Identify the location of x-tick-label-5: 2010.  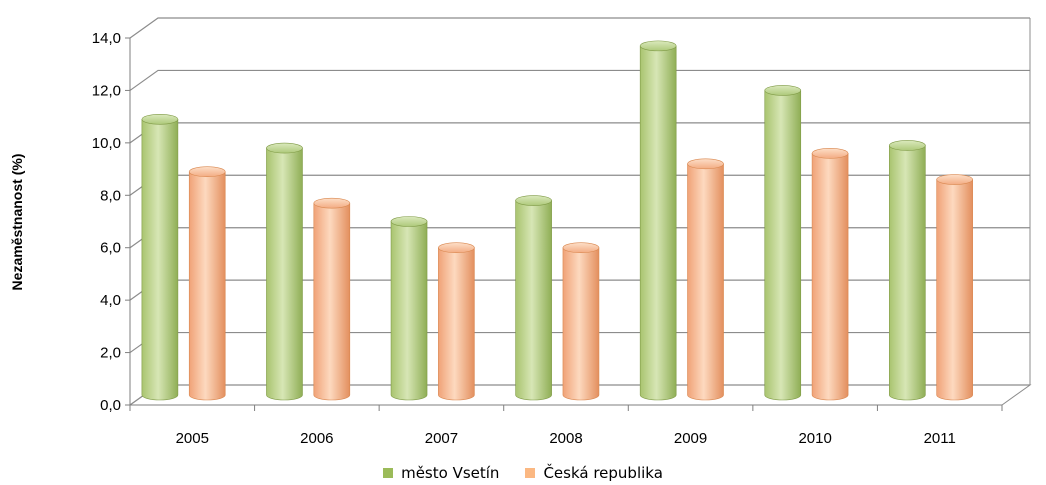
(814, 438).